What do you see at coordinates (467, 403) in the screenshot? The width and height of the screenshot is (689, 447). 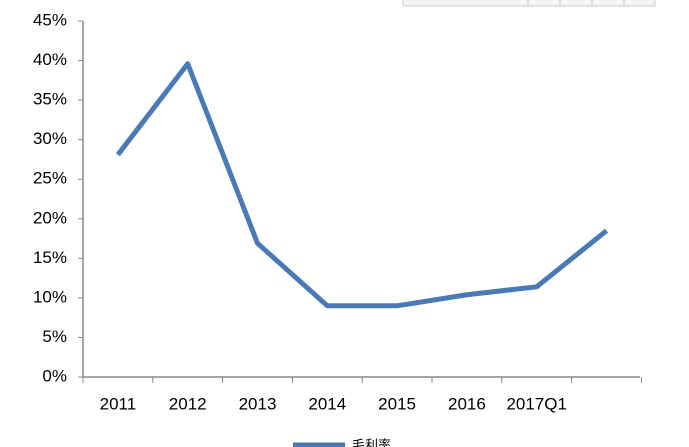 I see `x-tick-label: 2016` at bounding box center [467, 403].